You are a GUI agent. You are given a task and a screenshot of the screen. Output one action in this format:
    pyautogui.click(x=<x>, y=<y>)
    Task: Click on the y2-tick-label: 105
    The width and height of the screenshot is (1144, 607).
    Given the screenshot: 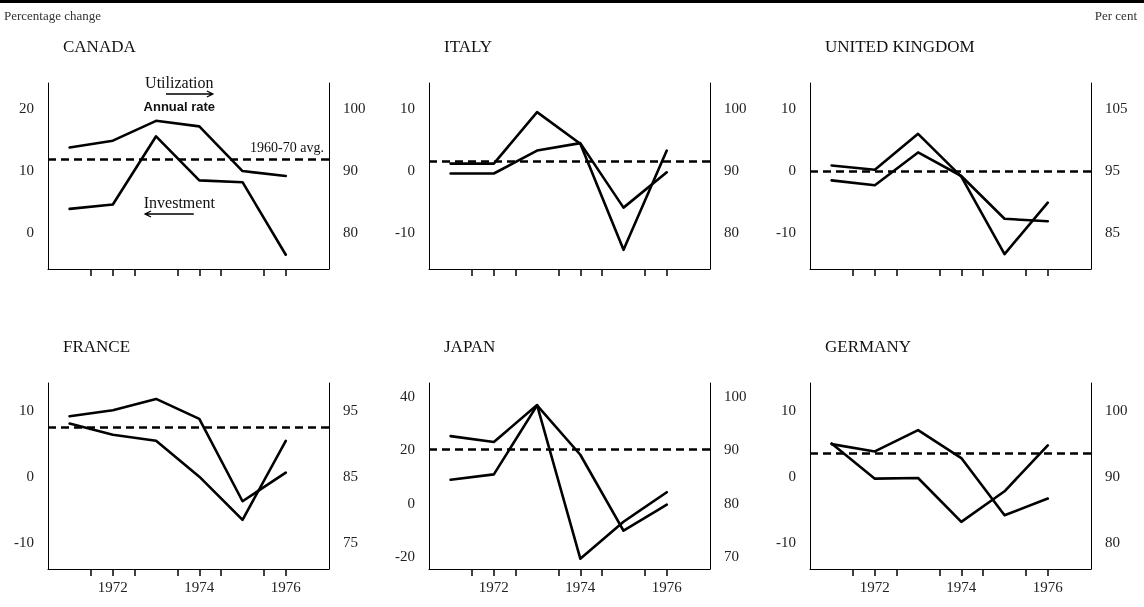 What is the action you would take?
    pyautogui.click(x=1116, y=107)
    